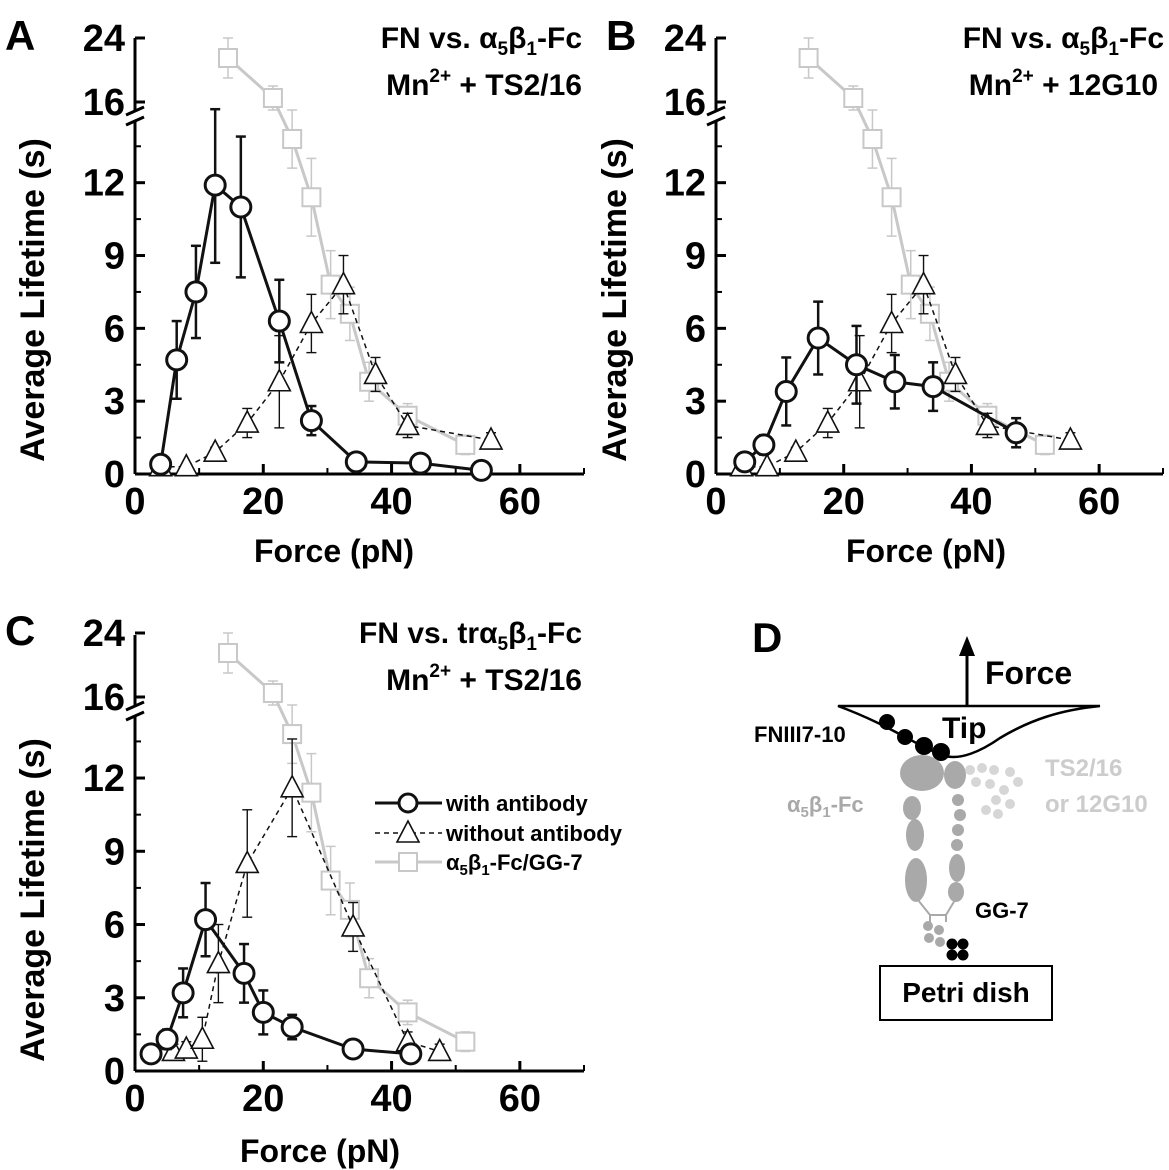  What do you see at coordinates (320, 1151) in the screenshot?
I see `panel-c-xlabel: Force (pN)` at bounding box center [320, 1151].